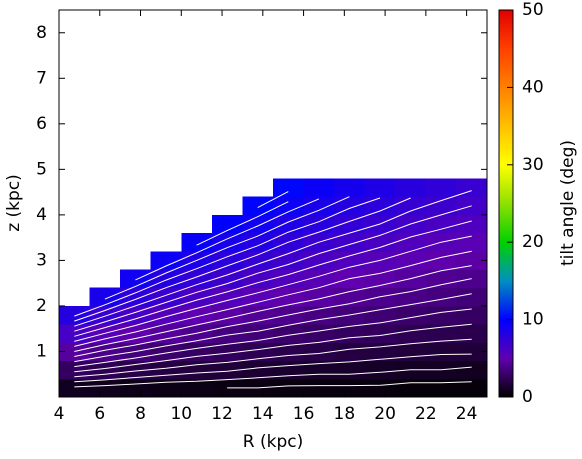 Image resolution: width=582 pixels, height=459 pixels. Describe the element at coordinates (527, 397) in the screenshot. I see `colorbar-tick-label: 0` at that location.